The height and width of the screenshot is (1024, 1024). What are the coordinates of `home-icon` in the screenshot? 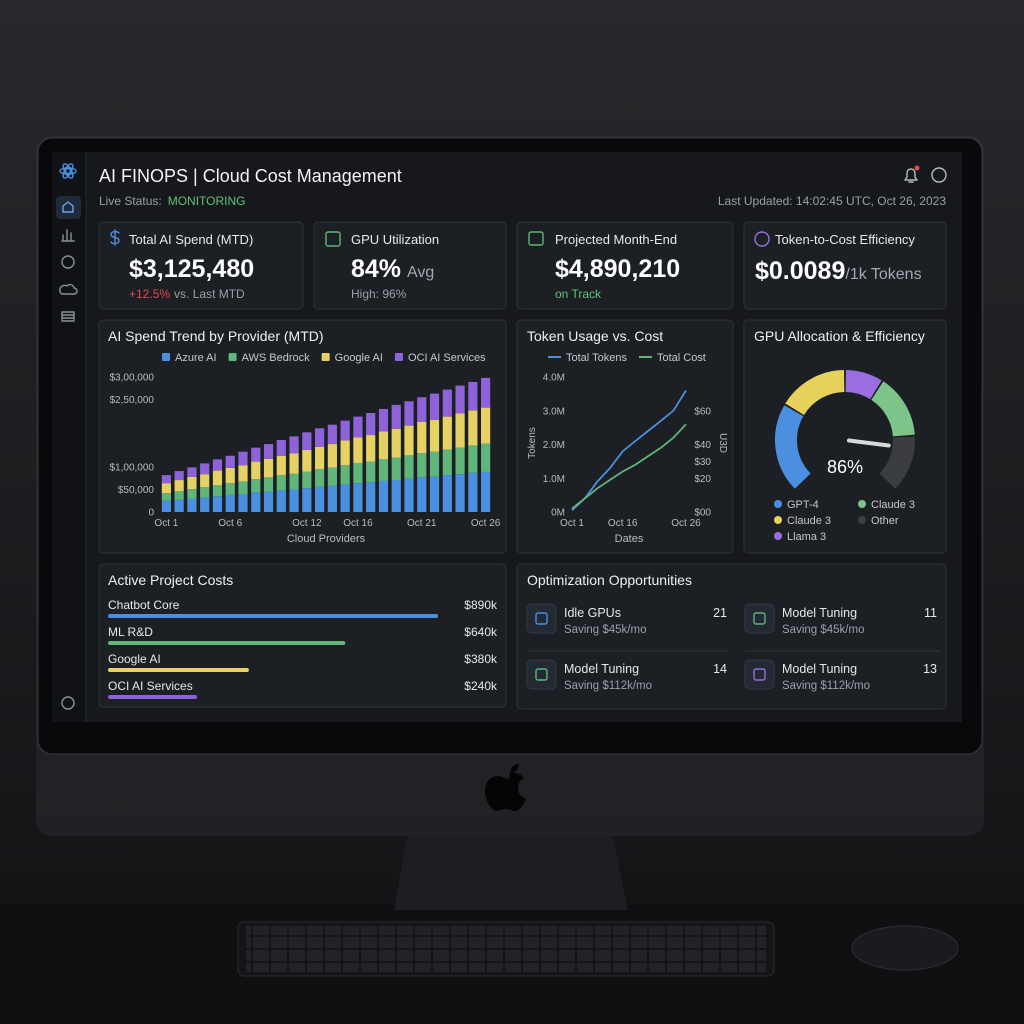 It's located at (68, 207).